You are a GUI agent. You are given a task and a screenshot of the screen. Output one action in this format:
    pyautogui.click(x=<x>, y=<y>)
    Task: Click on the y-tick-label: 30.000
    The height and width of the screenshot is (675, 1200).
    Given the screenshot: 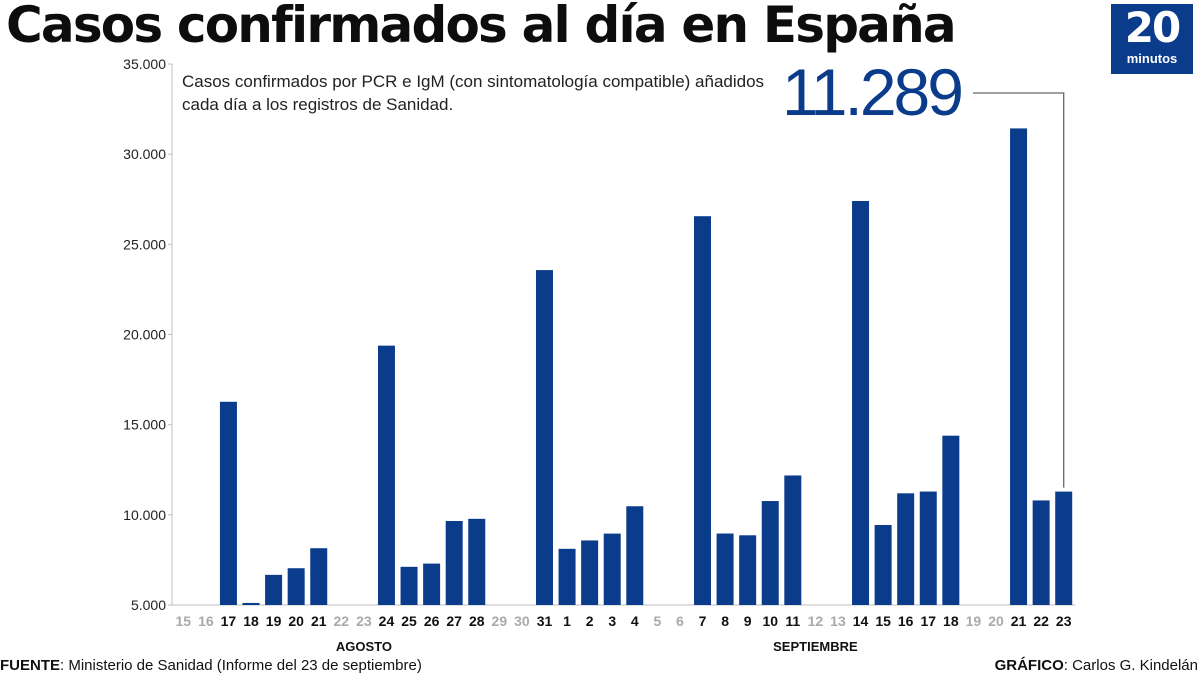 What is the action you would take?
    pyautogui.click(x=144, y=154)
    